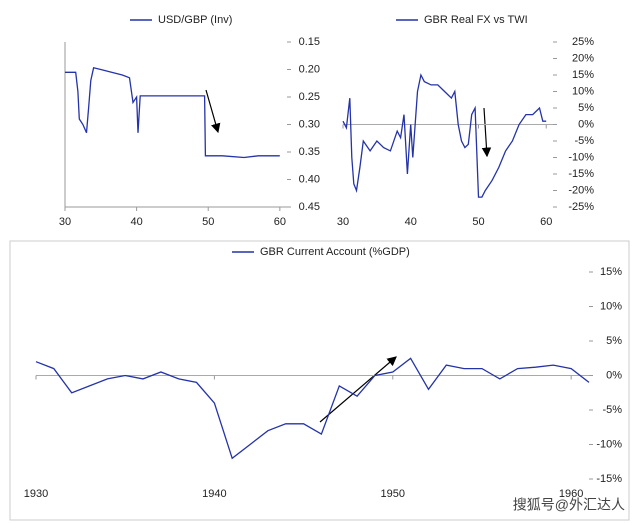  I want to click on y-tick-label: 0.20, so click(309, 69).